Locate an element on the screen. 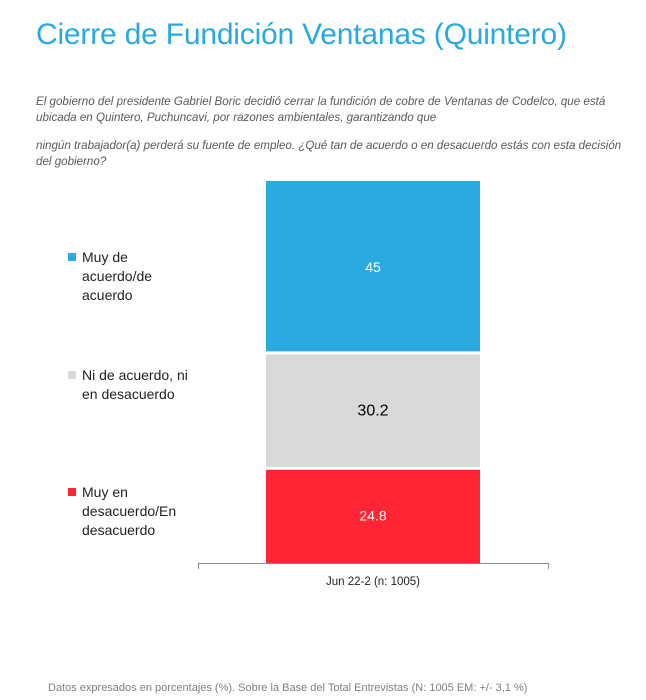 The image size is (646, 700). legend-label-line: Ni de acuerdo, ni is located at coordinates (135, 375).